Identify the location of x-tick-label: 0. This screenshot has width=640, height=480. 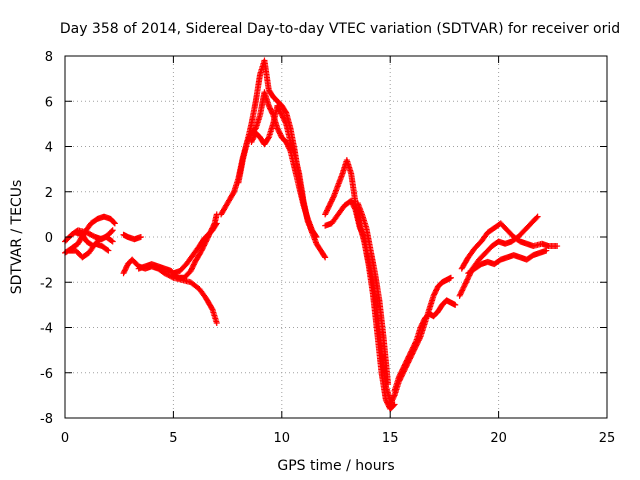
(65, 438).